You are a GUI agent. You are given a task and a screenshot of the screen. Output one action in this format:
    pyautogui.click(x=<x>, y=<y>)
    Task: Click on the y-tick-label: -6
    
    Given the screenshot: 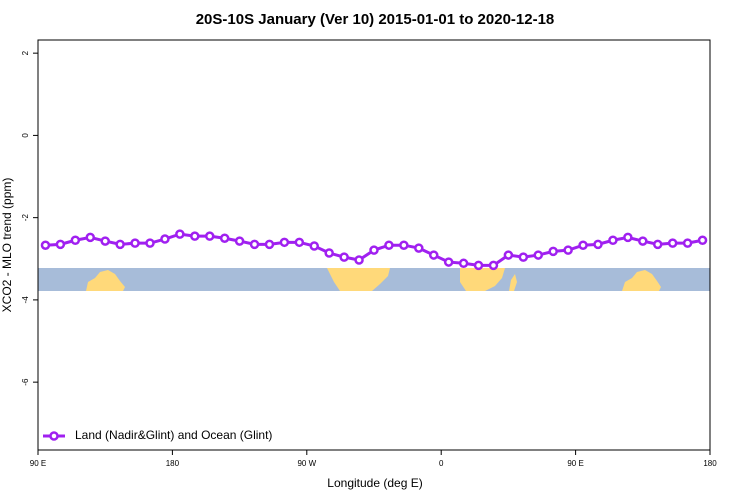 What is the action you would take?
    pyautogui.click(x=25, y=382)
    